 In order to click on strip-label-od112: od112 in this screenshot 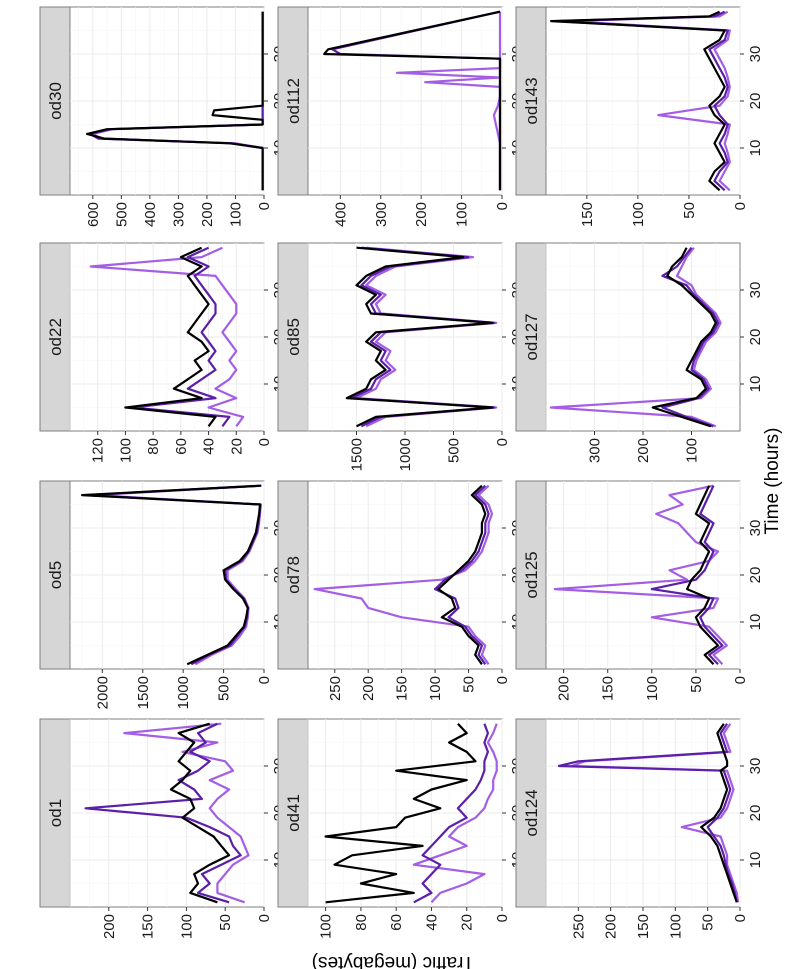, I will do `click(293, 101)`.